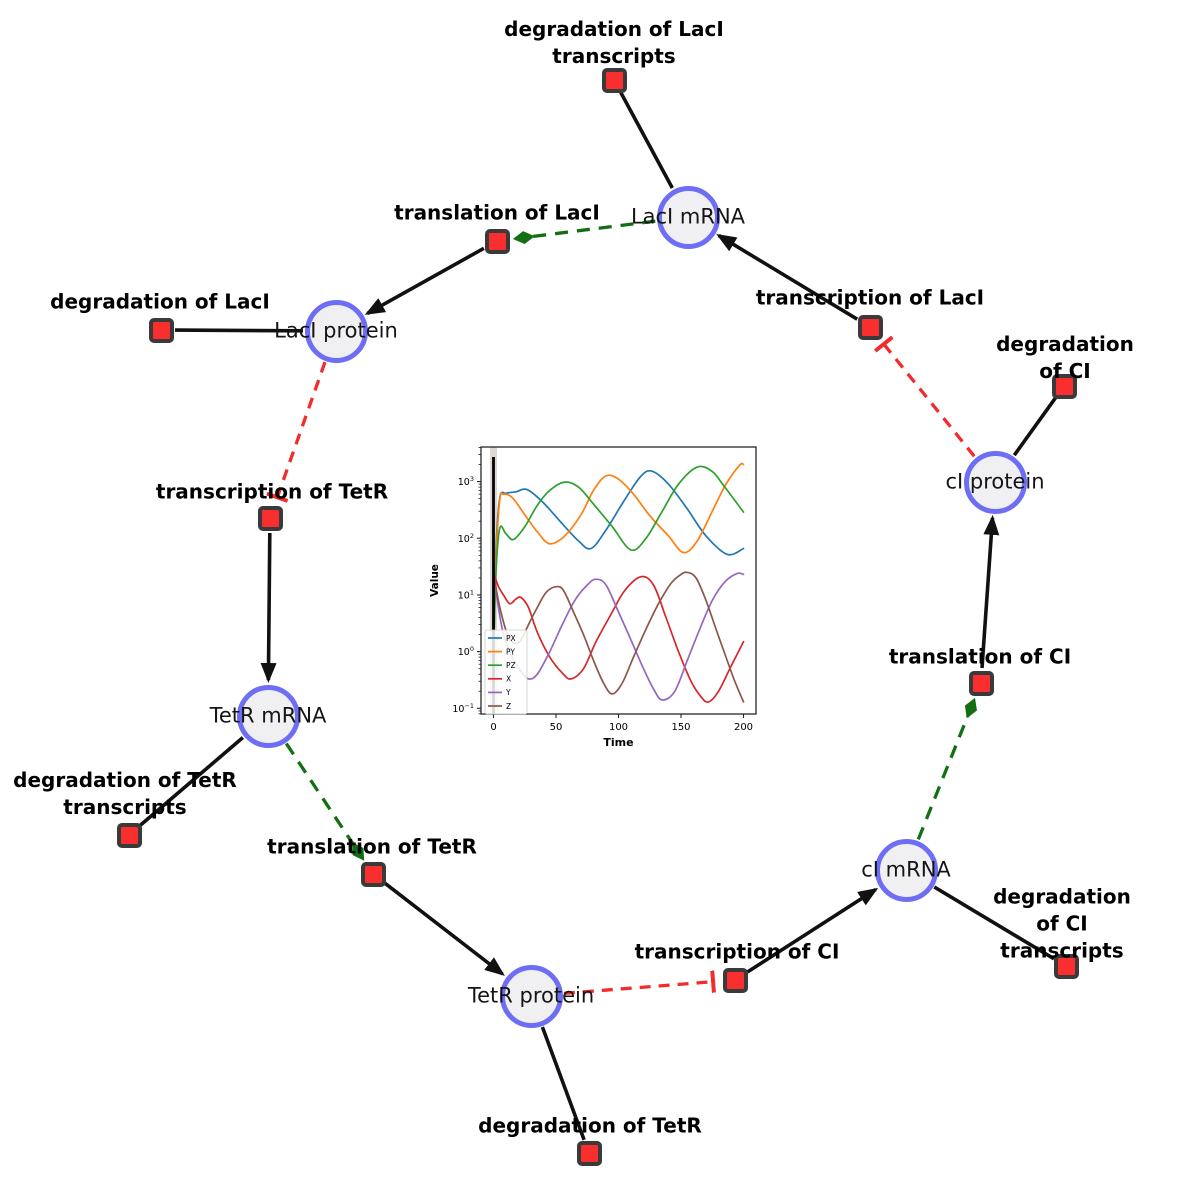 Image resolution: width=1189 pixels, height=1200 pixels. I want to click on reaction-label-transcr-cI: transcription of CI, so click(737, 951).